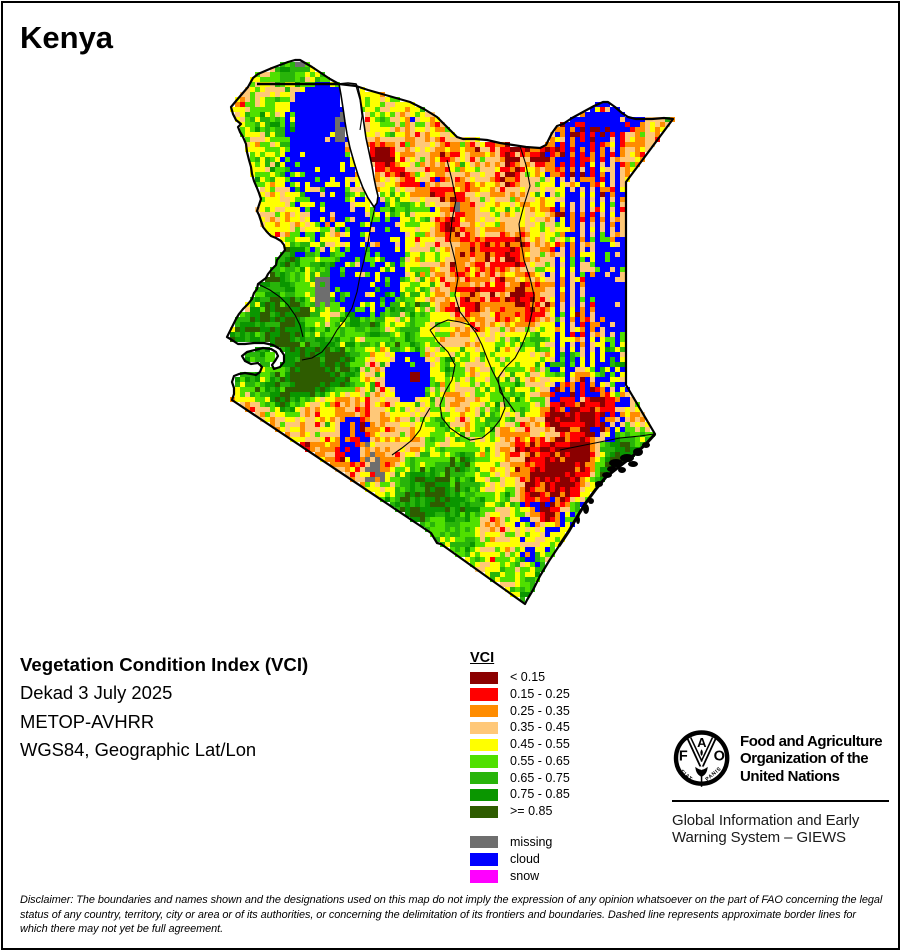 The width and height of the screenshot is (900, 950). I want to click on svg-text: F, so click(683, 757).